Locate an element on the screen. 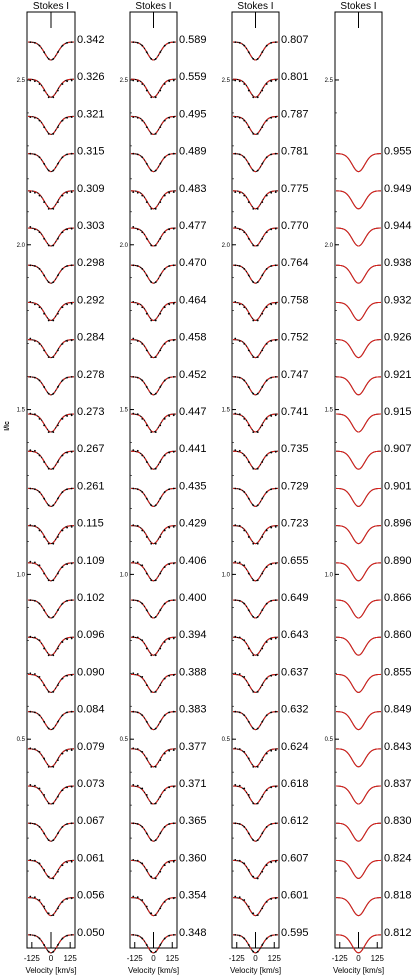 The height and width of the screenshot is (976, 415). profile-row: 0.096 is located at coordinates (66, 643).